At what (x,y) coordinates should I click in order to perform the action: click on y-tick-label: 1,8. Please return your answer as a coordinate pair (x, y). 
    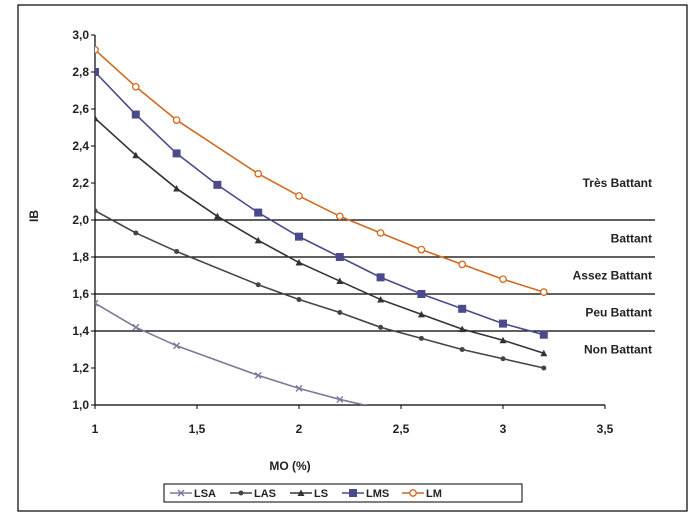
    Looking at the image, I should click on (80, 257).